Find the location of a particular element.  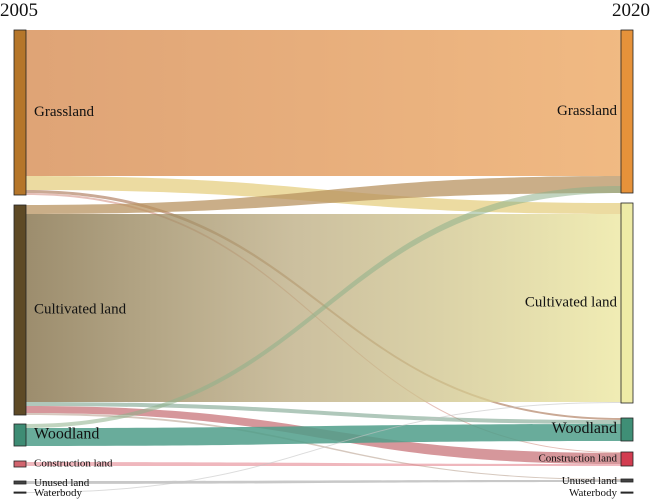

flow-unused-to-unused is located at coordinates (323, 482).